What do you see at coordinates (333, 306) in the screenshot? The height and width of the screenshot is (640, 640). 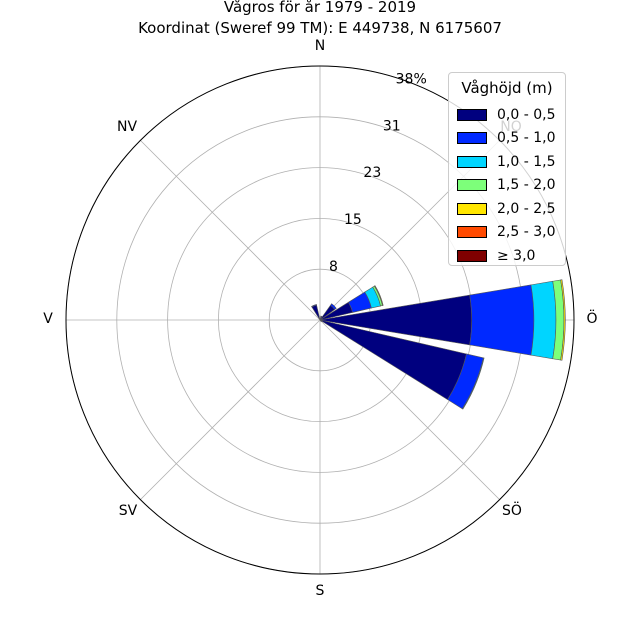 I see `rose-bar-no-s1` at bounding box center [333, 306].